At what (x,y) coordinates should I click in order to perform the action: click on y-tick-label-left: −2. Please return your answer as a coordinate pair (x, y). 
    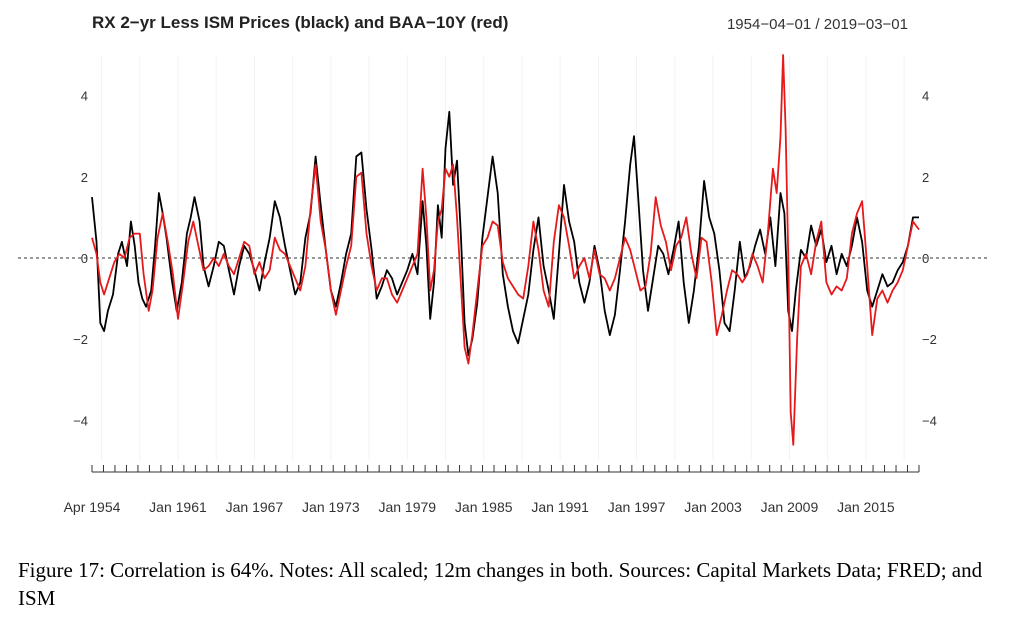
    Looking at the image, I should click on (80, 339).